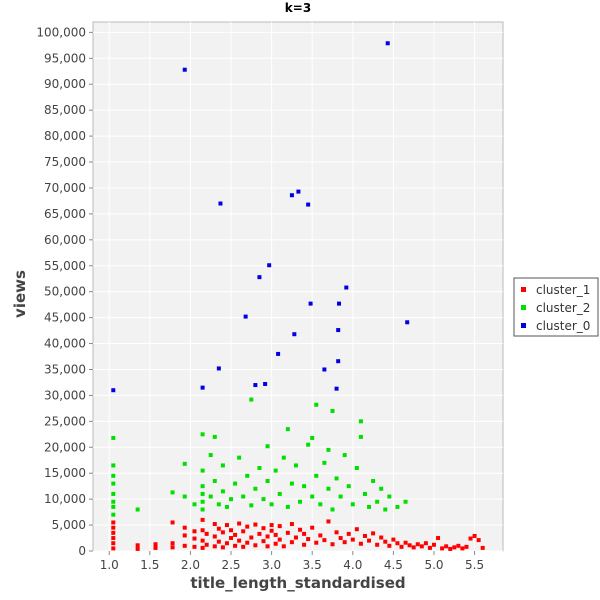  What do you see at coordinates (65, 214) in the screenshot?
I see `y-tick-label: 65,000` at bounding box center [65, 214].